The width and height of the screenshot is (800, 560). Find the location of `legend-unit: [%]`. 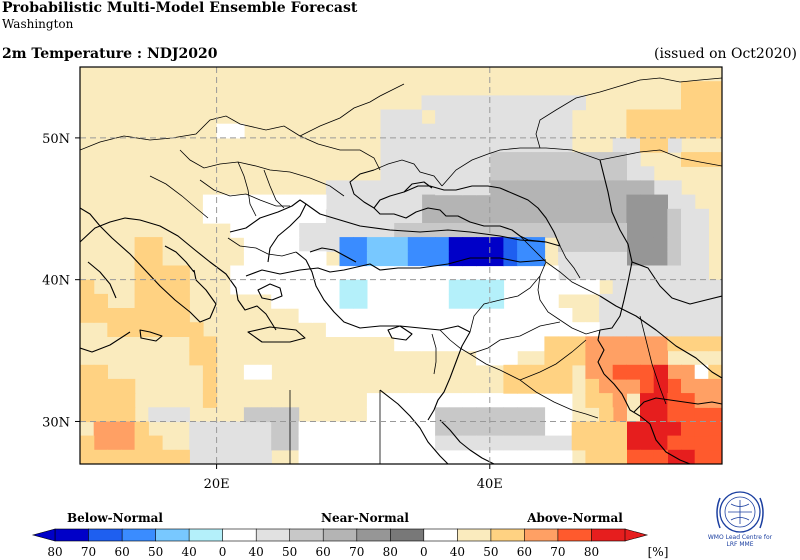

legend-unit: [%] is located at coordinates (658, 552).